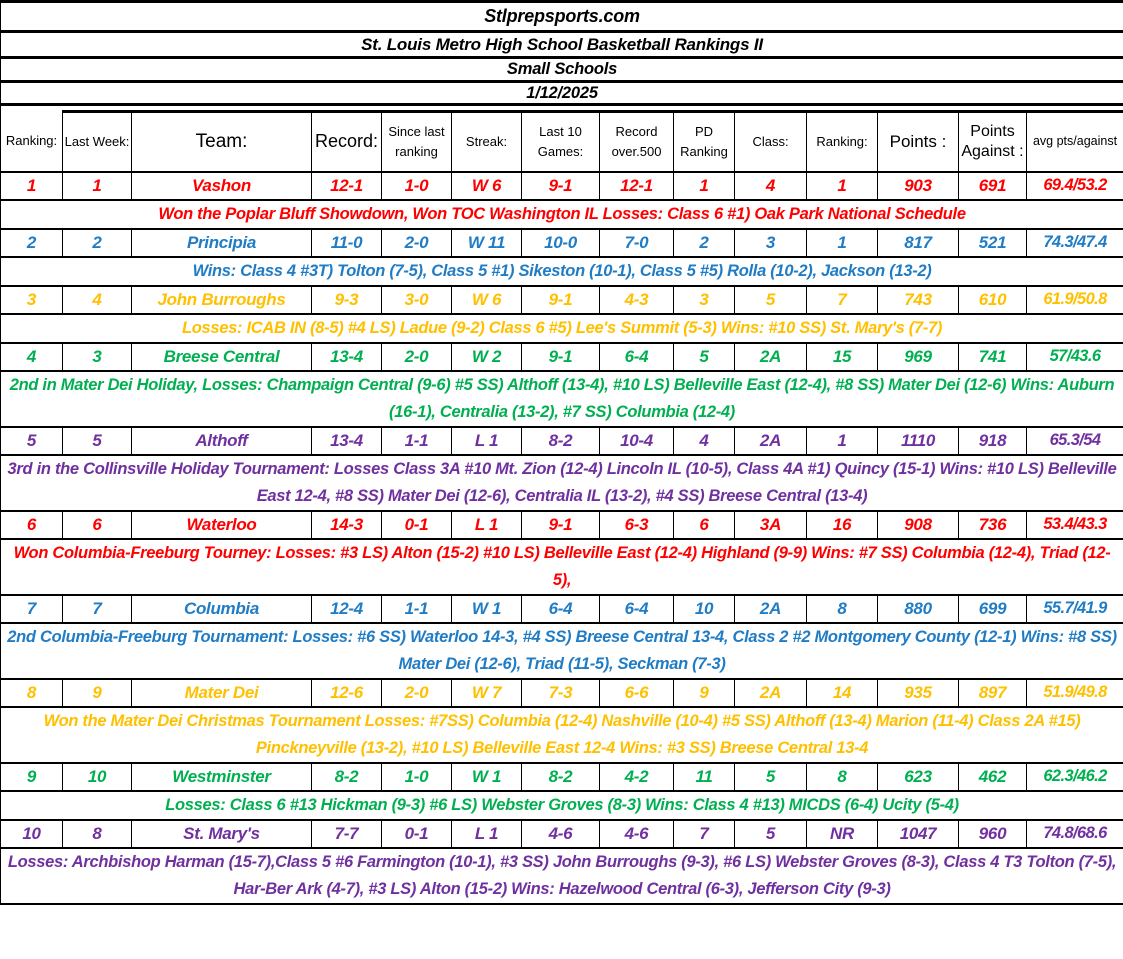 This screenshot has width=1123, height=959. I want to click on cell-class-ranking: 15, so click(842, 356).